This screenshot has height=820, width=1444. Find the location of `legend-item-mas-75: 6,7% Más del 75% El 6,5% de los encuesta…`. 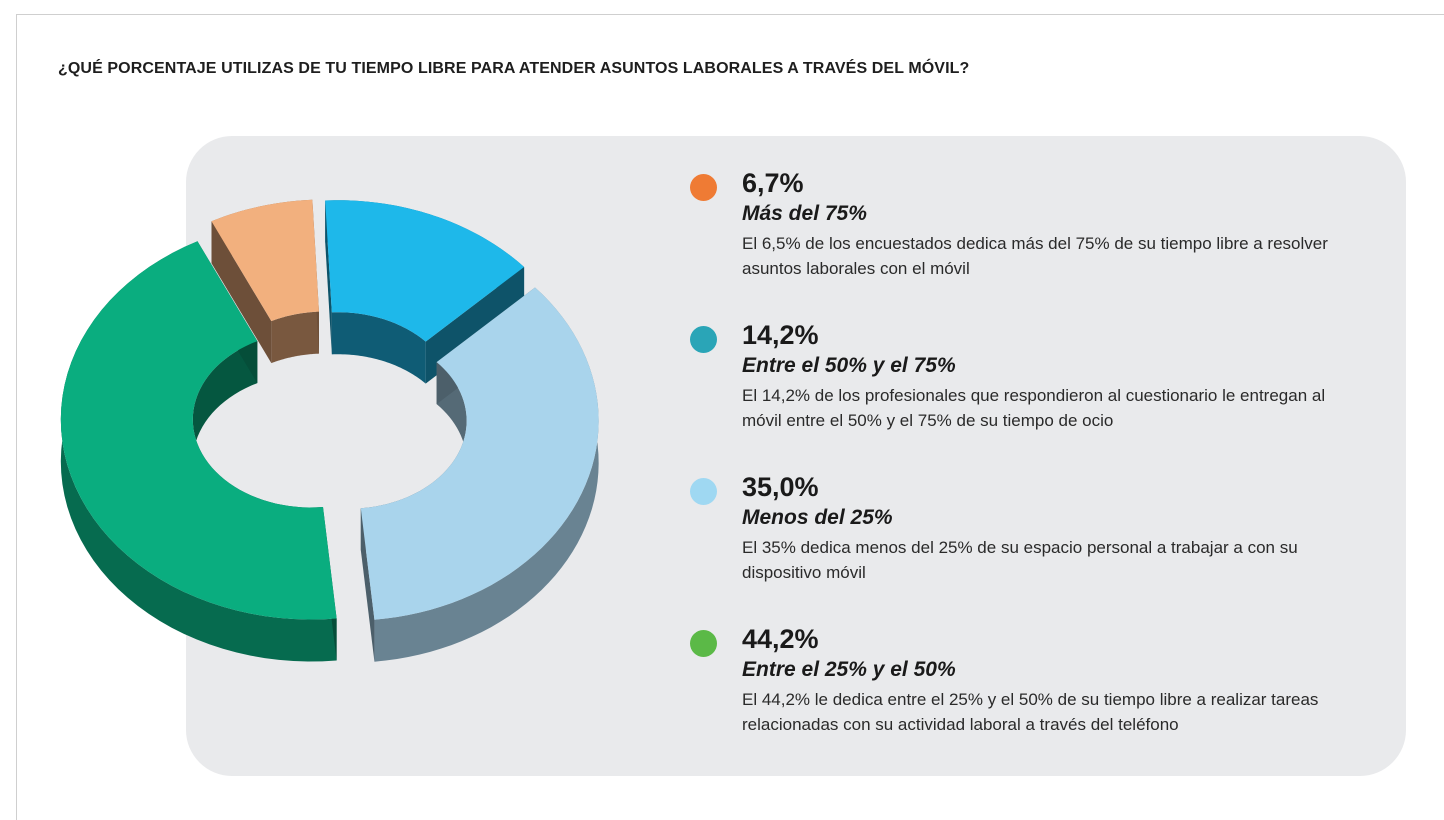

legend-item-mas-75: 6,7% Más del 75% El 6,5% de los encuesta… is located at coordinates (1040, 242).